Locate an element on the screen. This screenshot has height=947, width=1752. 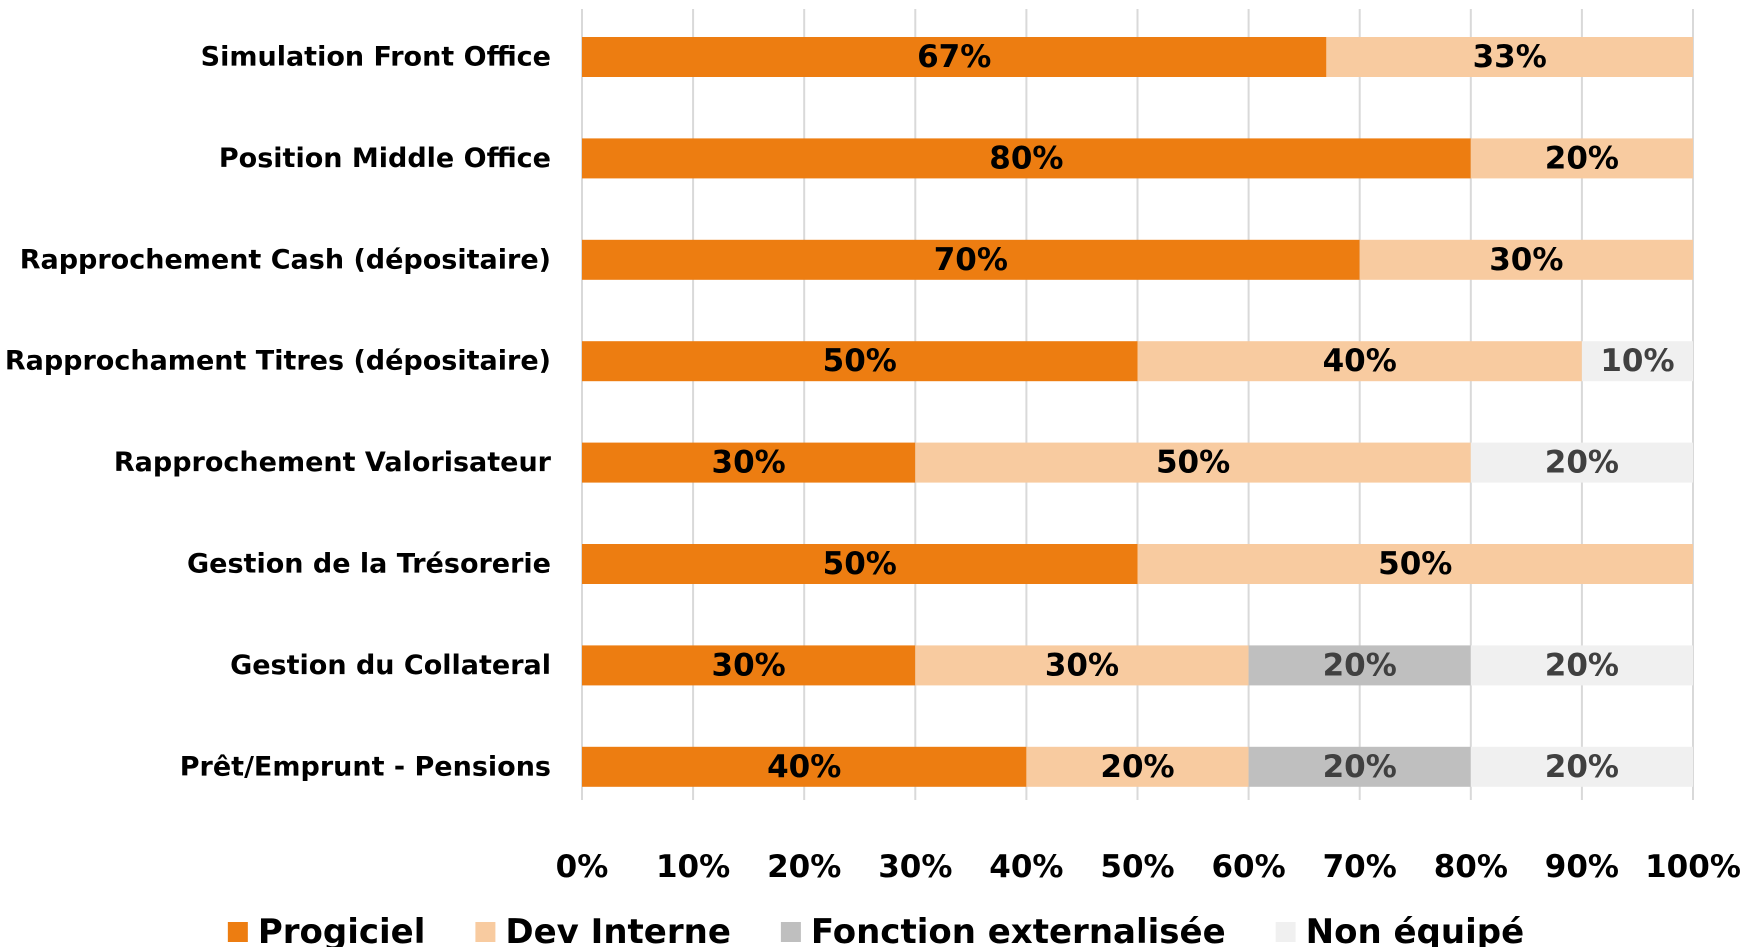
x-tick-label: 100% is located at coordinates (1693, 867).